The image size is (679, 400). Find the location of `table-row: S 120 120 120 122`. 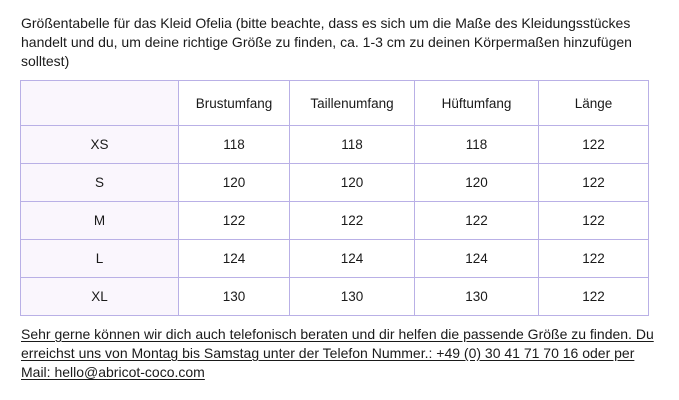

table-row: S 120 120 120 122 is located at coordinates (334, 182).